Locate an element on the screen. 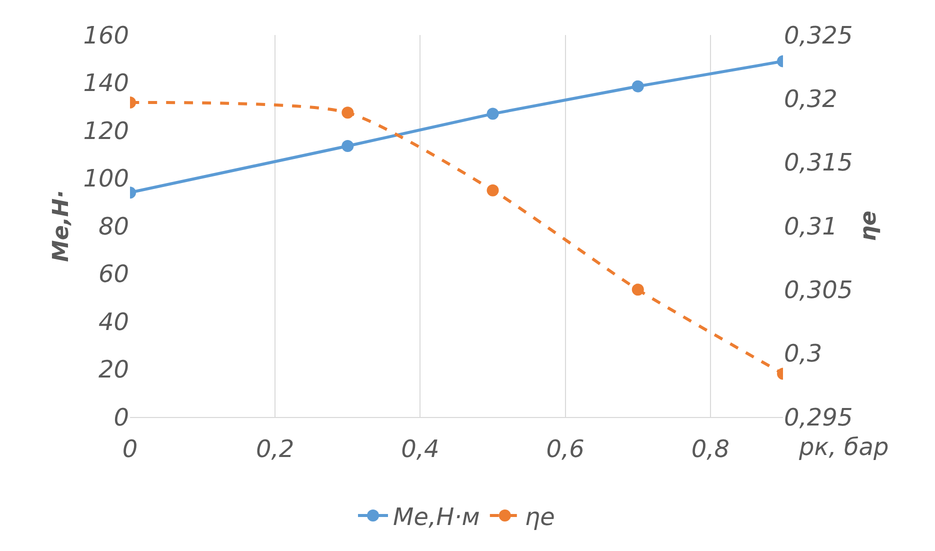 The image size is (935, 551). y2-tick-label: 0,3 is located at coordinates (803, 354).